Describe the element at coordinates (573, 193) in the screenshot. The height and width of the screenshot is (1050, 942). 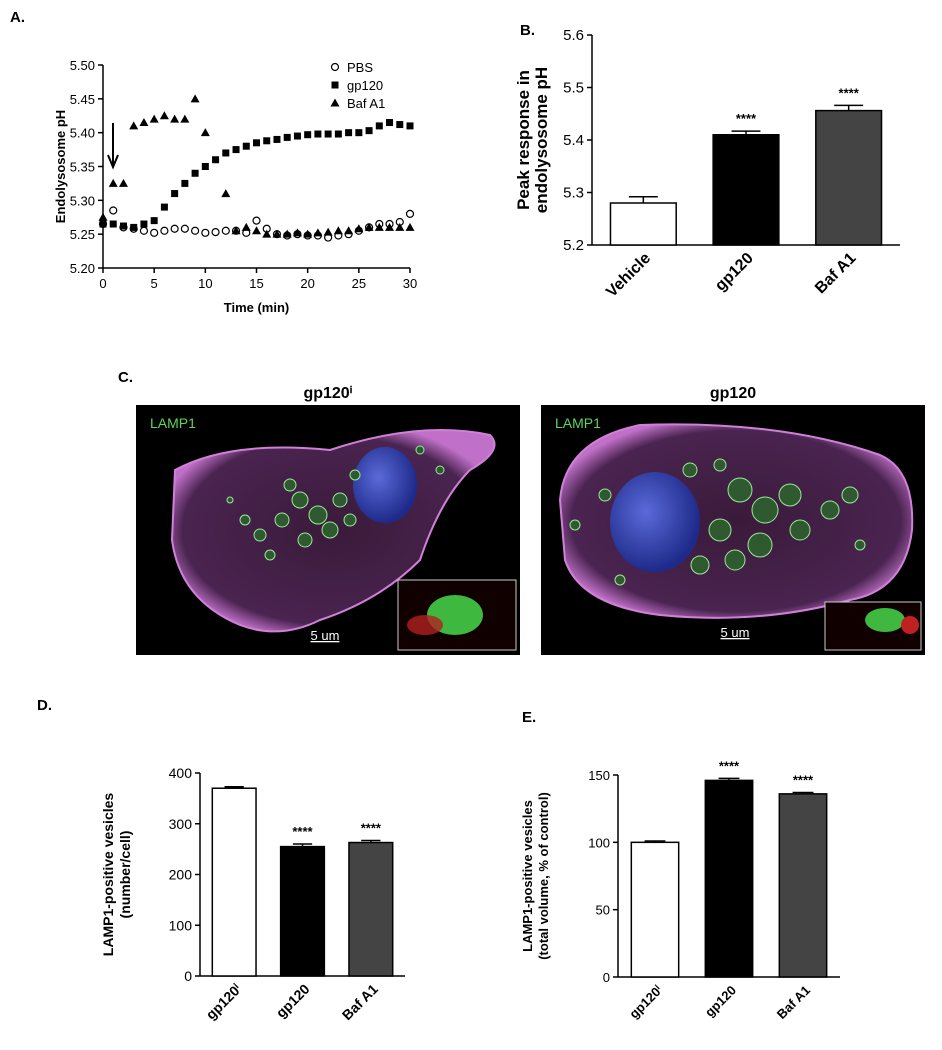
I see `y-tick-label: 5.3` at that location.